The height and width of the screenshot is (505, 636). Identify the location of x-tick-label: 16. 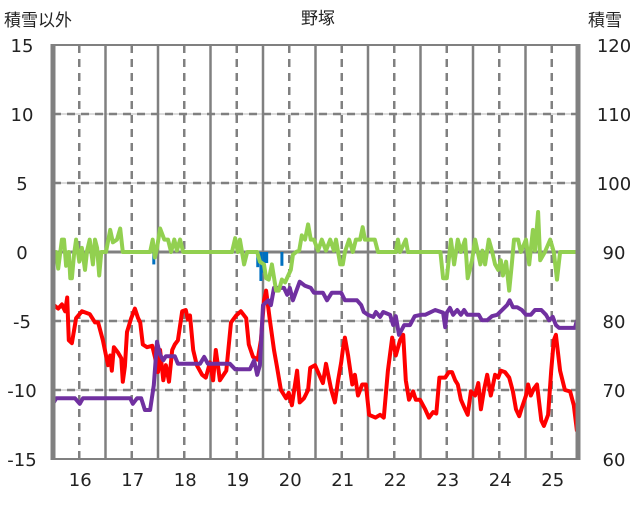
(80, 480).